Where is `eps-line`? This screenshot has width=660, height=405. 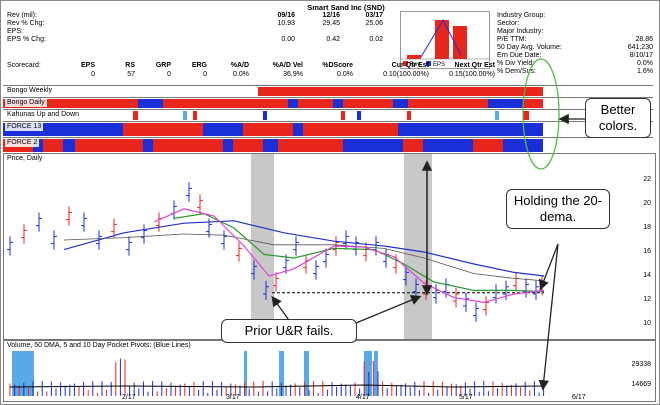
eps-line is located at coordinates (441, 38).